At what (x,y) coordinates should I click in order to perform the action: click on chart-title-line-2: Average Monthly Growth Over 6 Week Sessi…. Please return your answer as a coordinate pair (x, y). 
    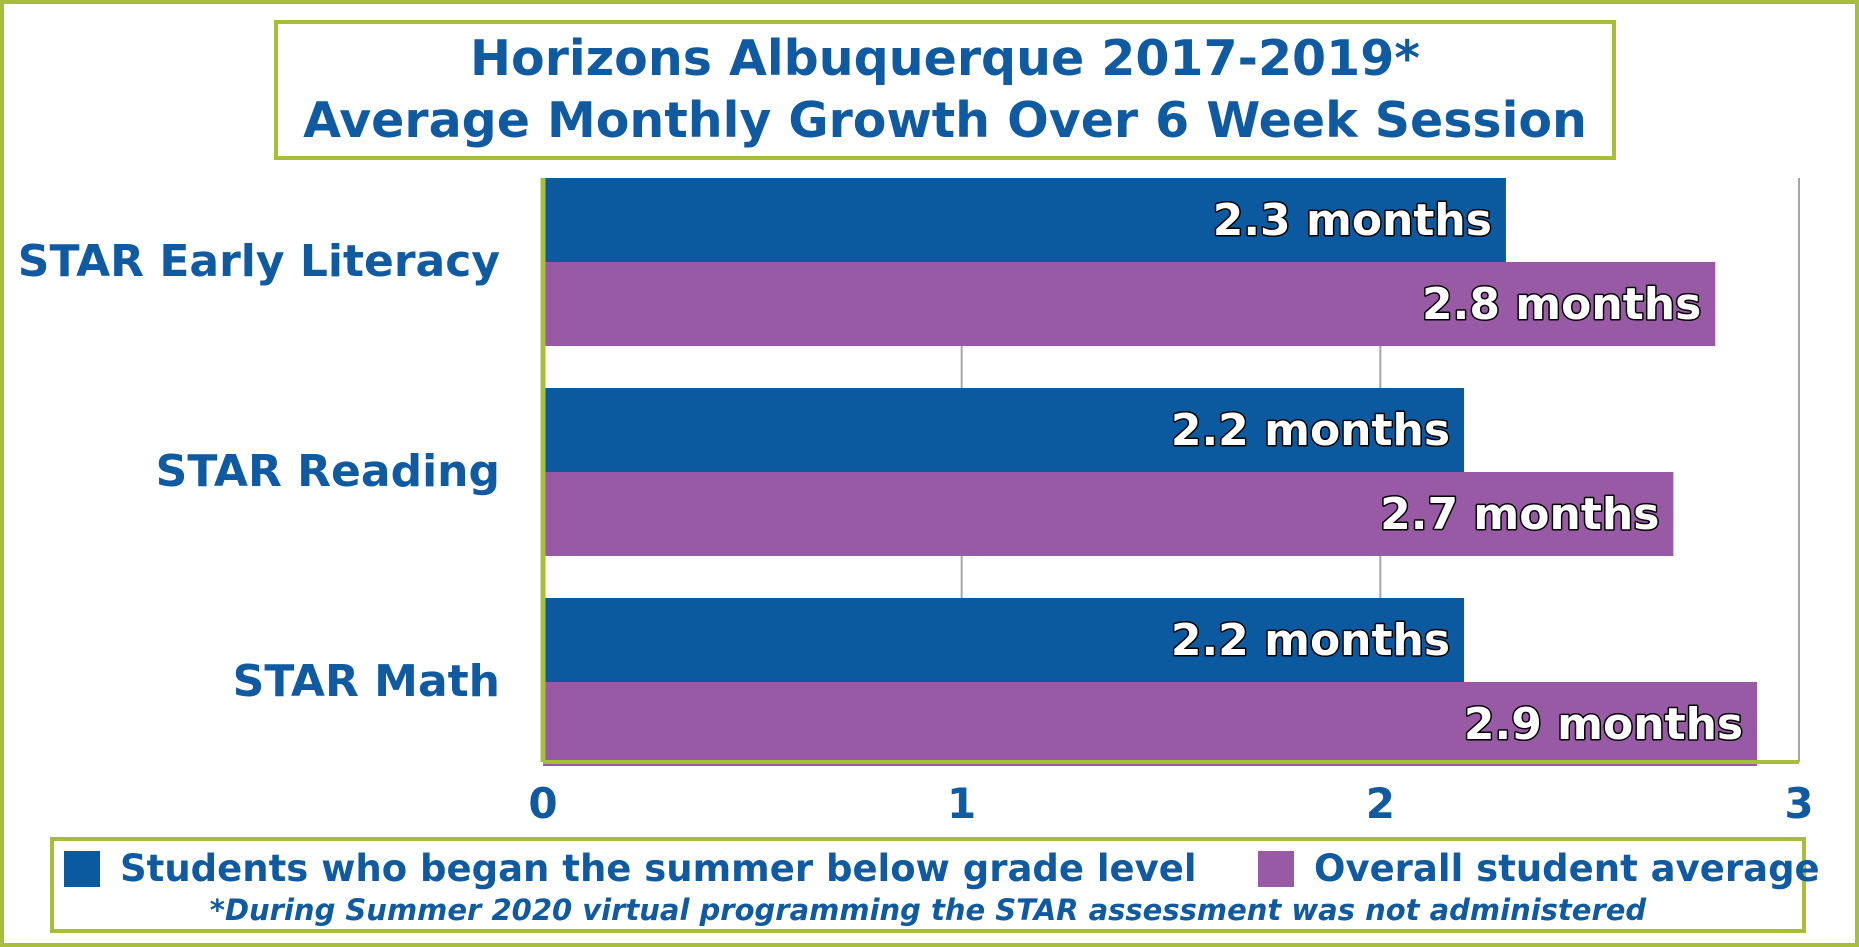
    Looking at the image, I should click on (945, 120).